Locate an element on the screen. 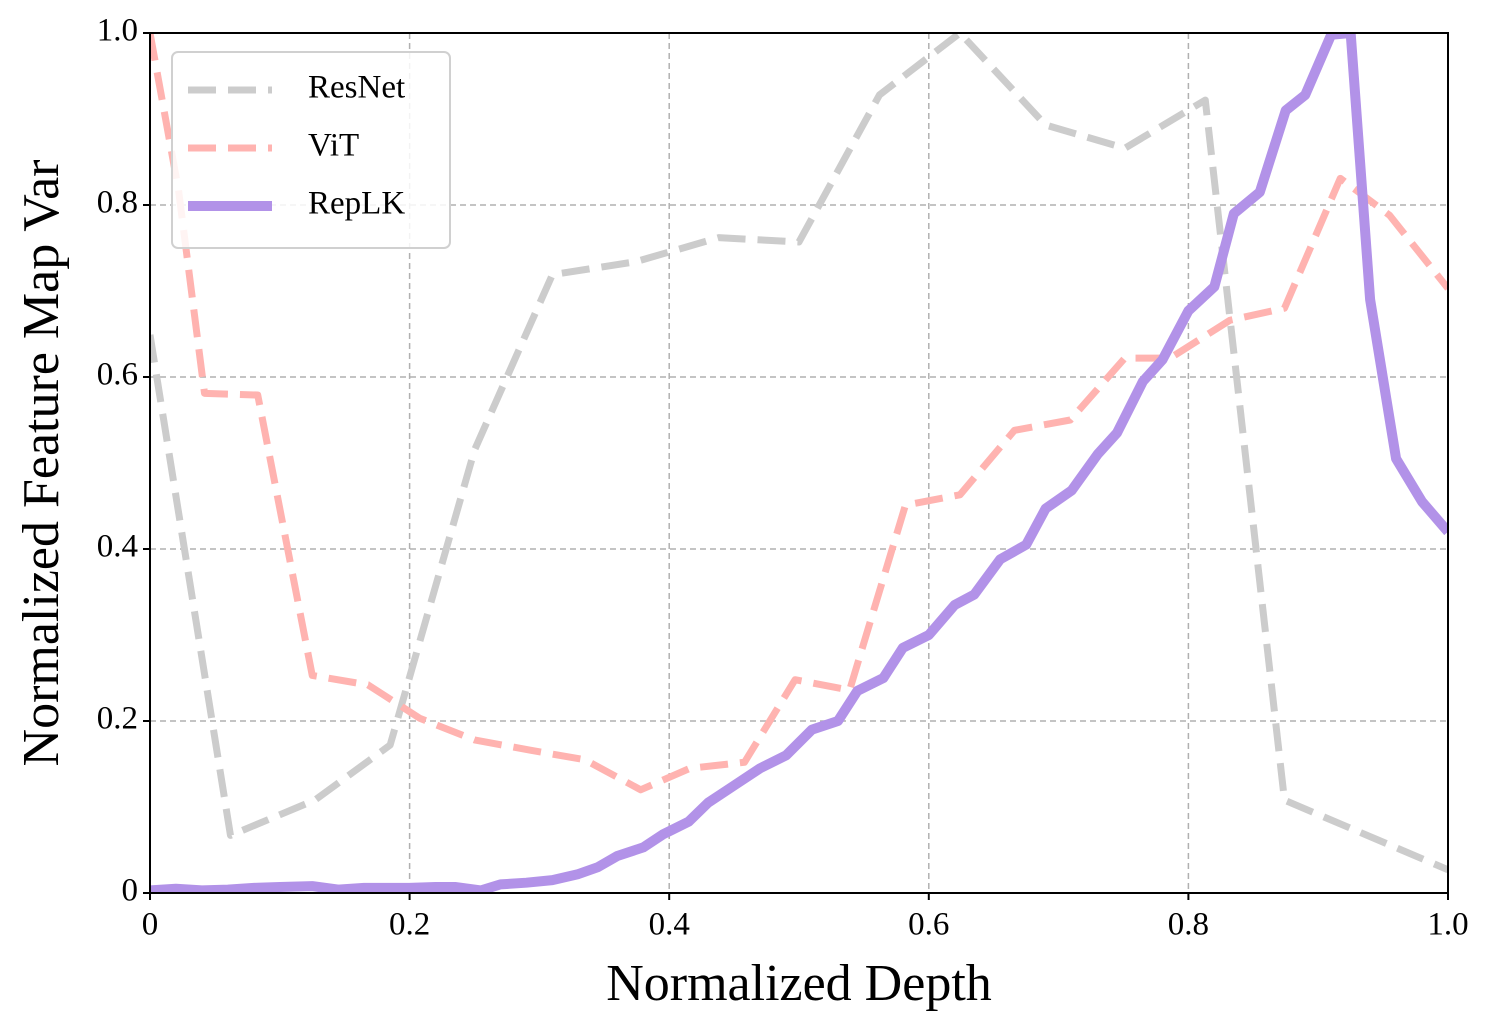  y-tick-label: 0.4 is located at coordinates (117, 547).